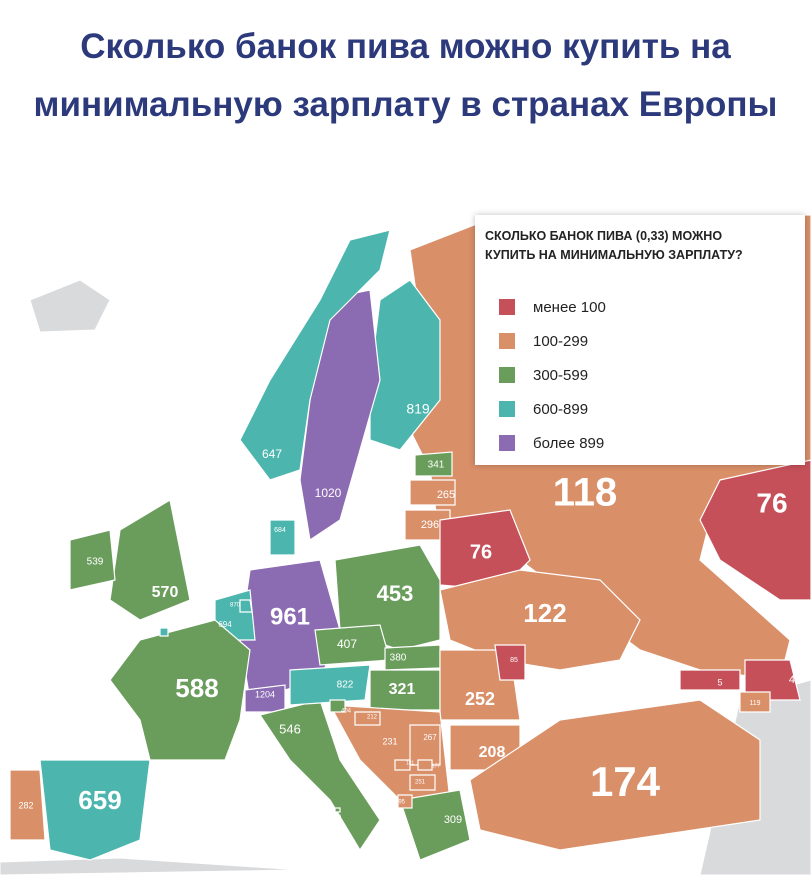  I want to click on region-label: 252, so click(480, 699).